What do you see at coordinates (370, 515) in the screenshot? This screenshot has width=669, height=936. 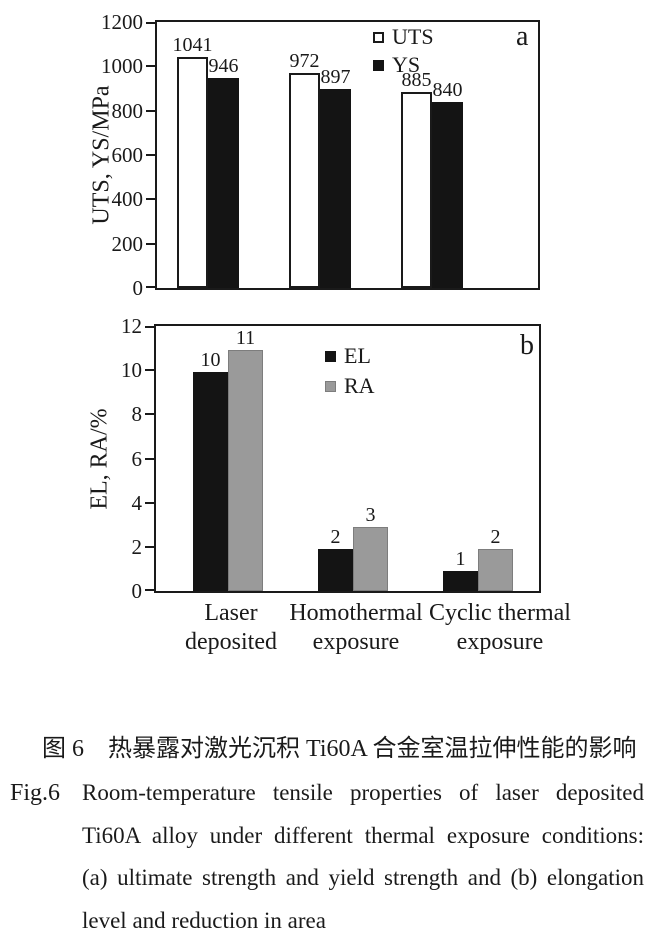 I see `bar-value-label: 3` at bounding box center [370, 515].